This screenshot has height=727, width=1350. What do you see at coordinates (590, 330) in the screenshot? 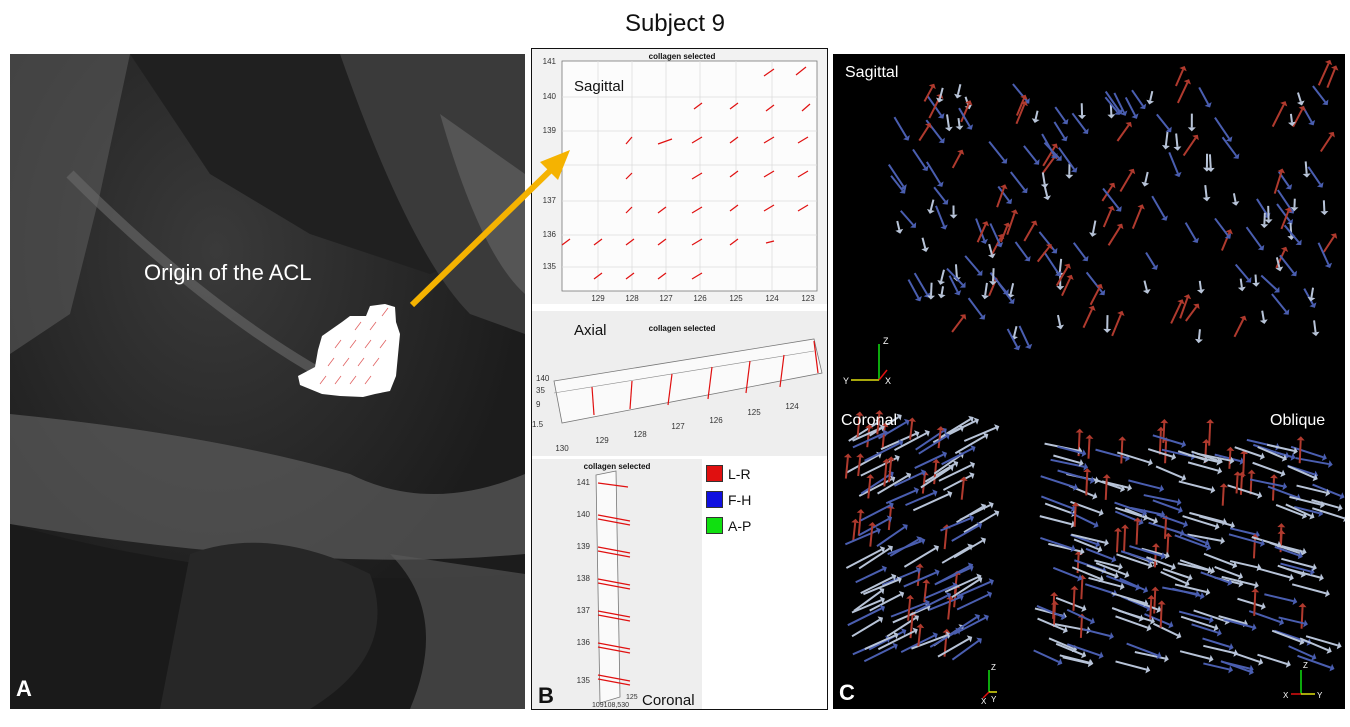
I see `axial-view-label: Axial` at bounding box center [590, 330].